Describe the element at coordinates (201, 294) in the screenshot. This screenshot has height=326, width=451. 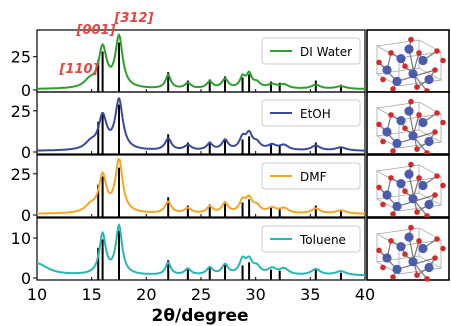
I see `x-tick-label: 25` at that location.